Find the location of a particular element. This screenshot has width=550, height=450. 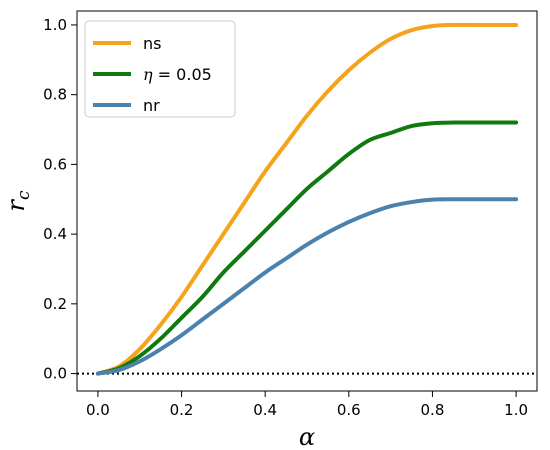

legend-label-symbol: η is located at coordinates (148, 74).